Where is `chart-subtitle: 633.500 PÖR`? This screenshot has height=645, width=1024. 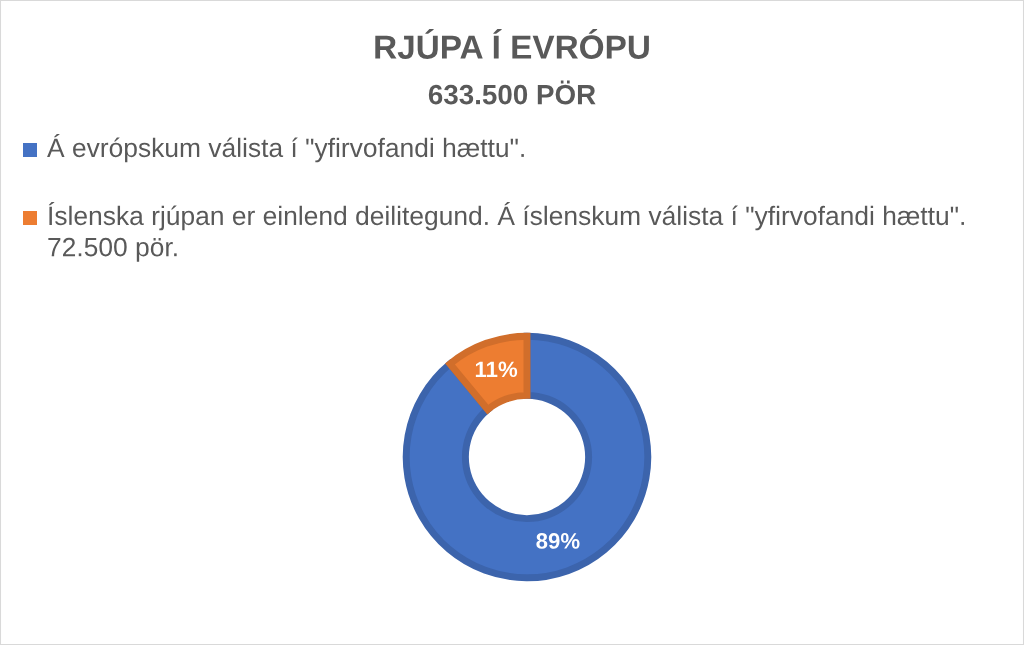 chart-subtitle: 633.500 PÖR is located at coordinates (512, 92).